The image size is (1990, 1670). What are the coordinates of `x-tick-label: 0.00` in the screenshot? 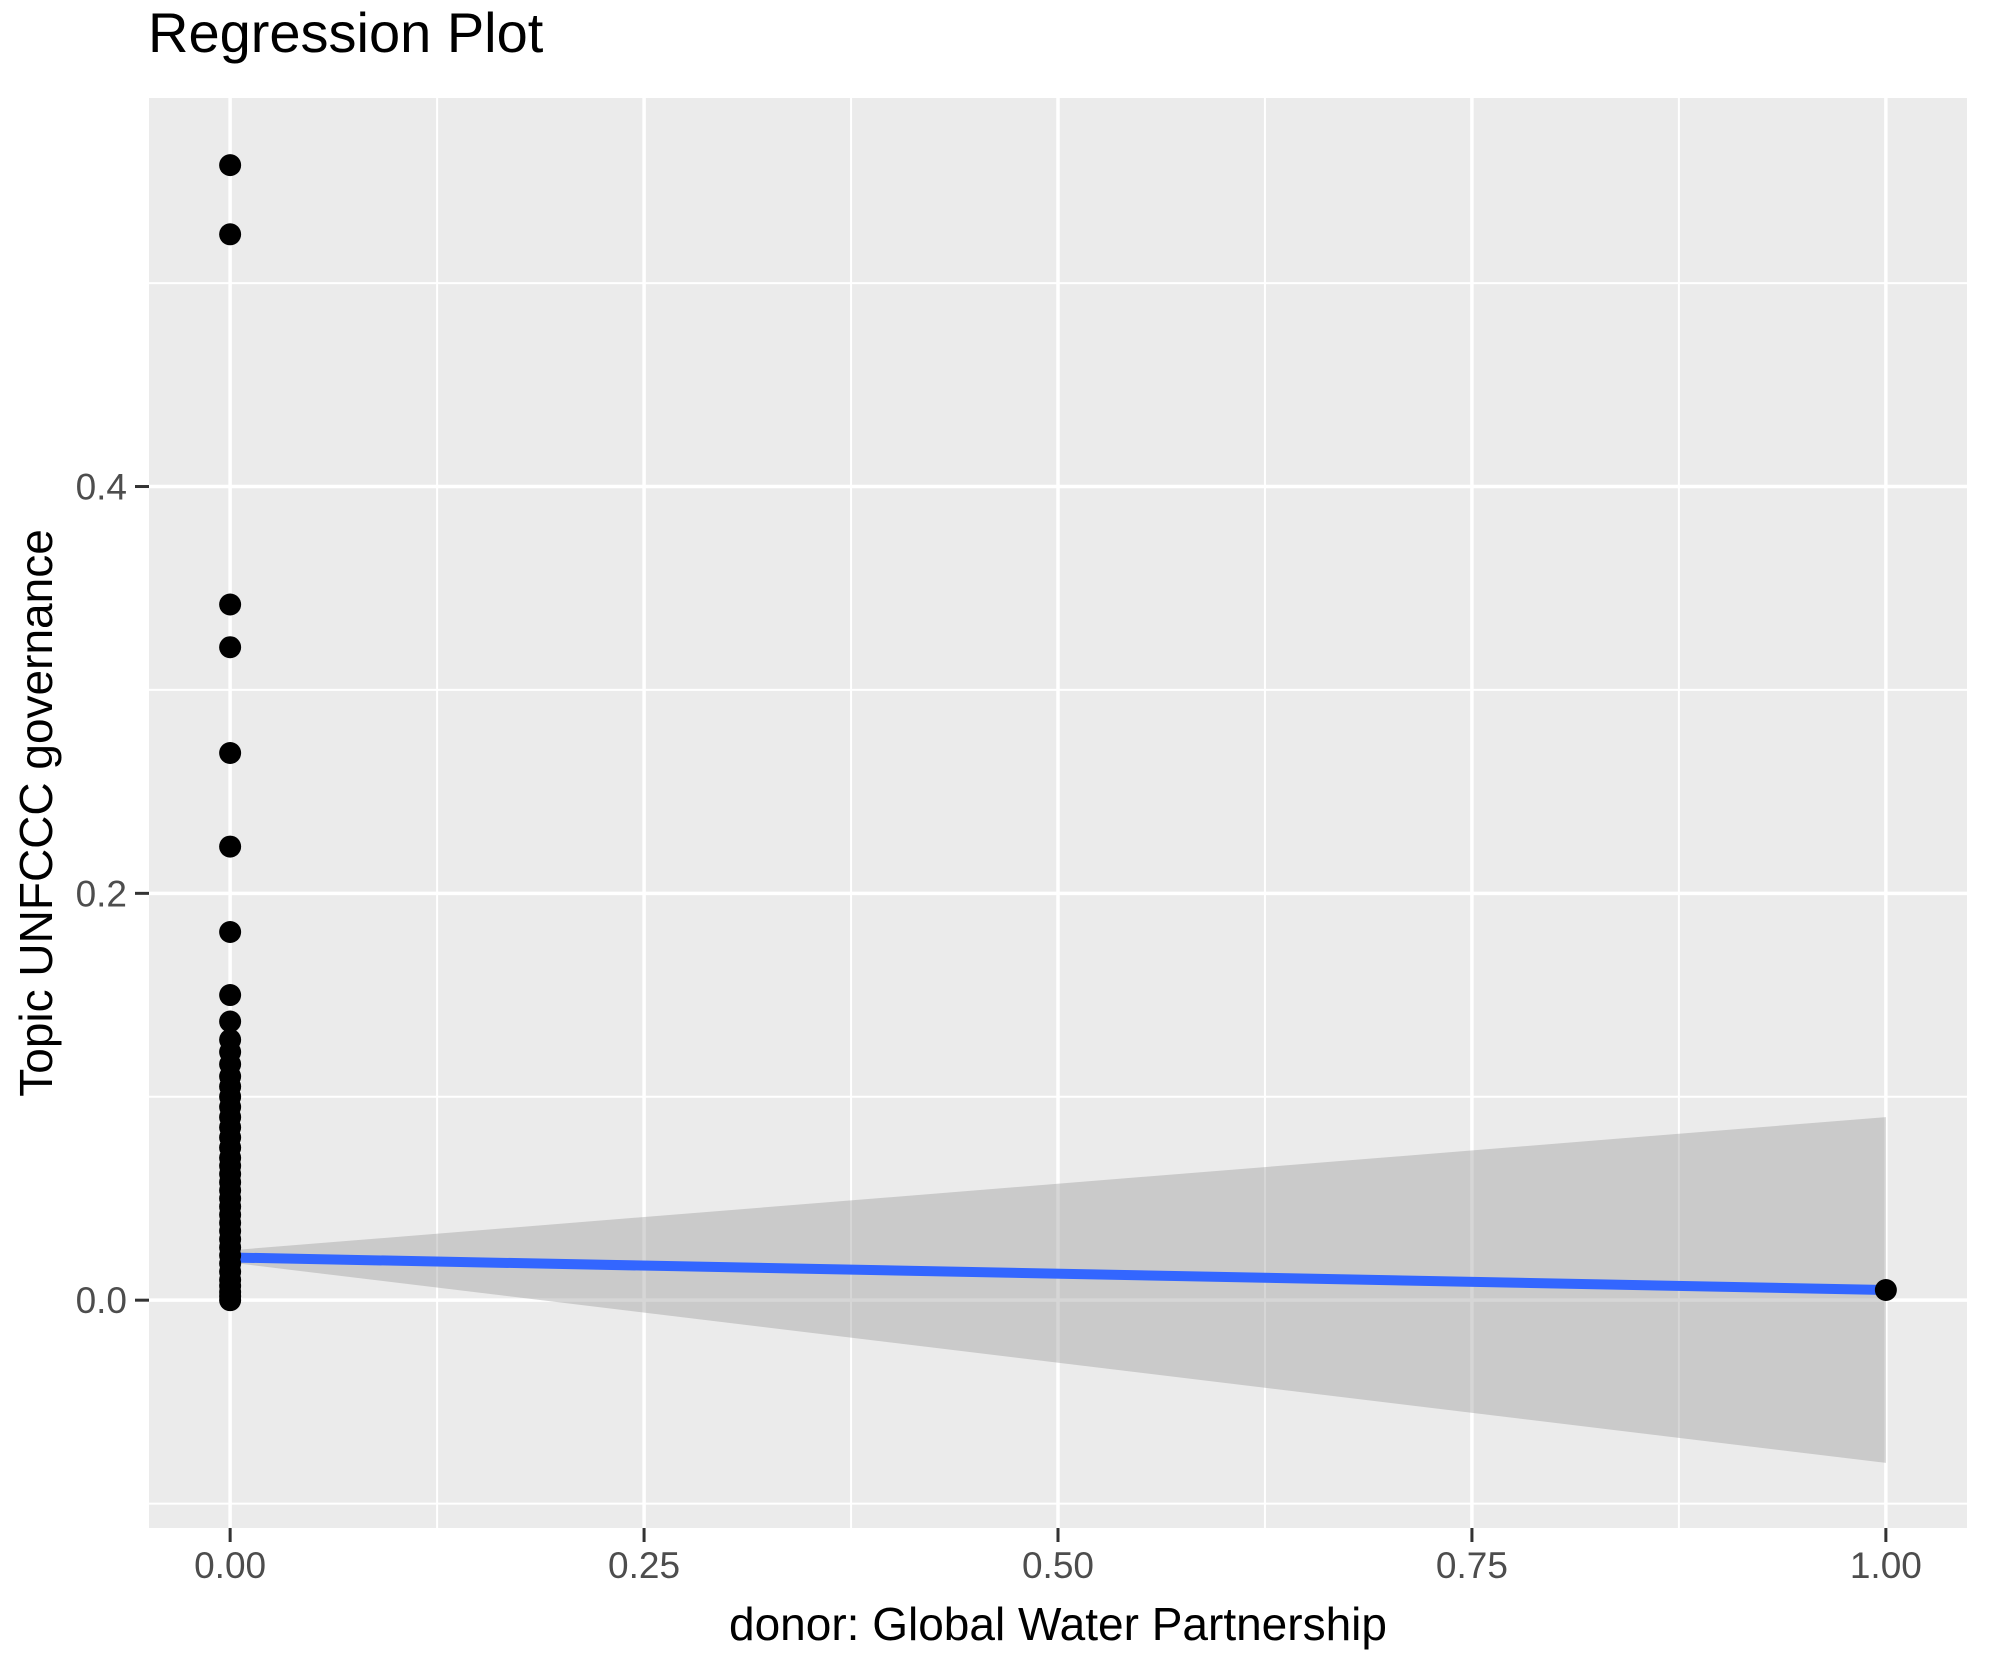 It's located at (230, 1565).